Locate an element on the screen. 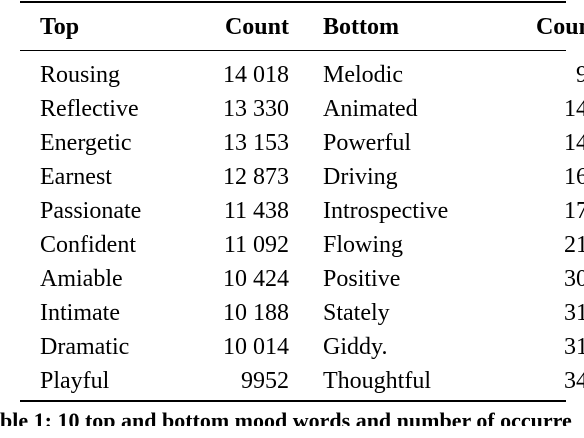 The height and width of the screenshot is (438, 584). cell-bottom-word: Powerful is located at coordinates (367, 143).